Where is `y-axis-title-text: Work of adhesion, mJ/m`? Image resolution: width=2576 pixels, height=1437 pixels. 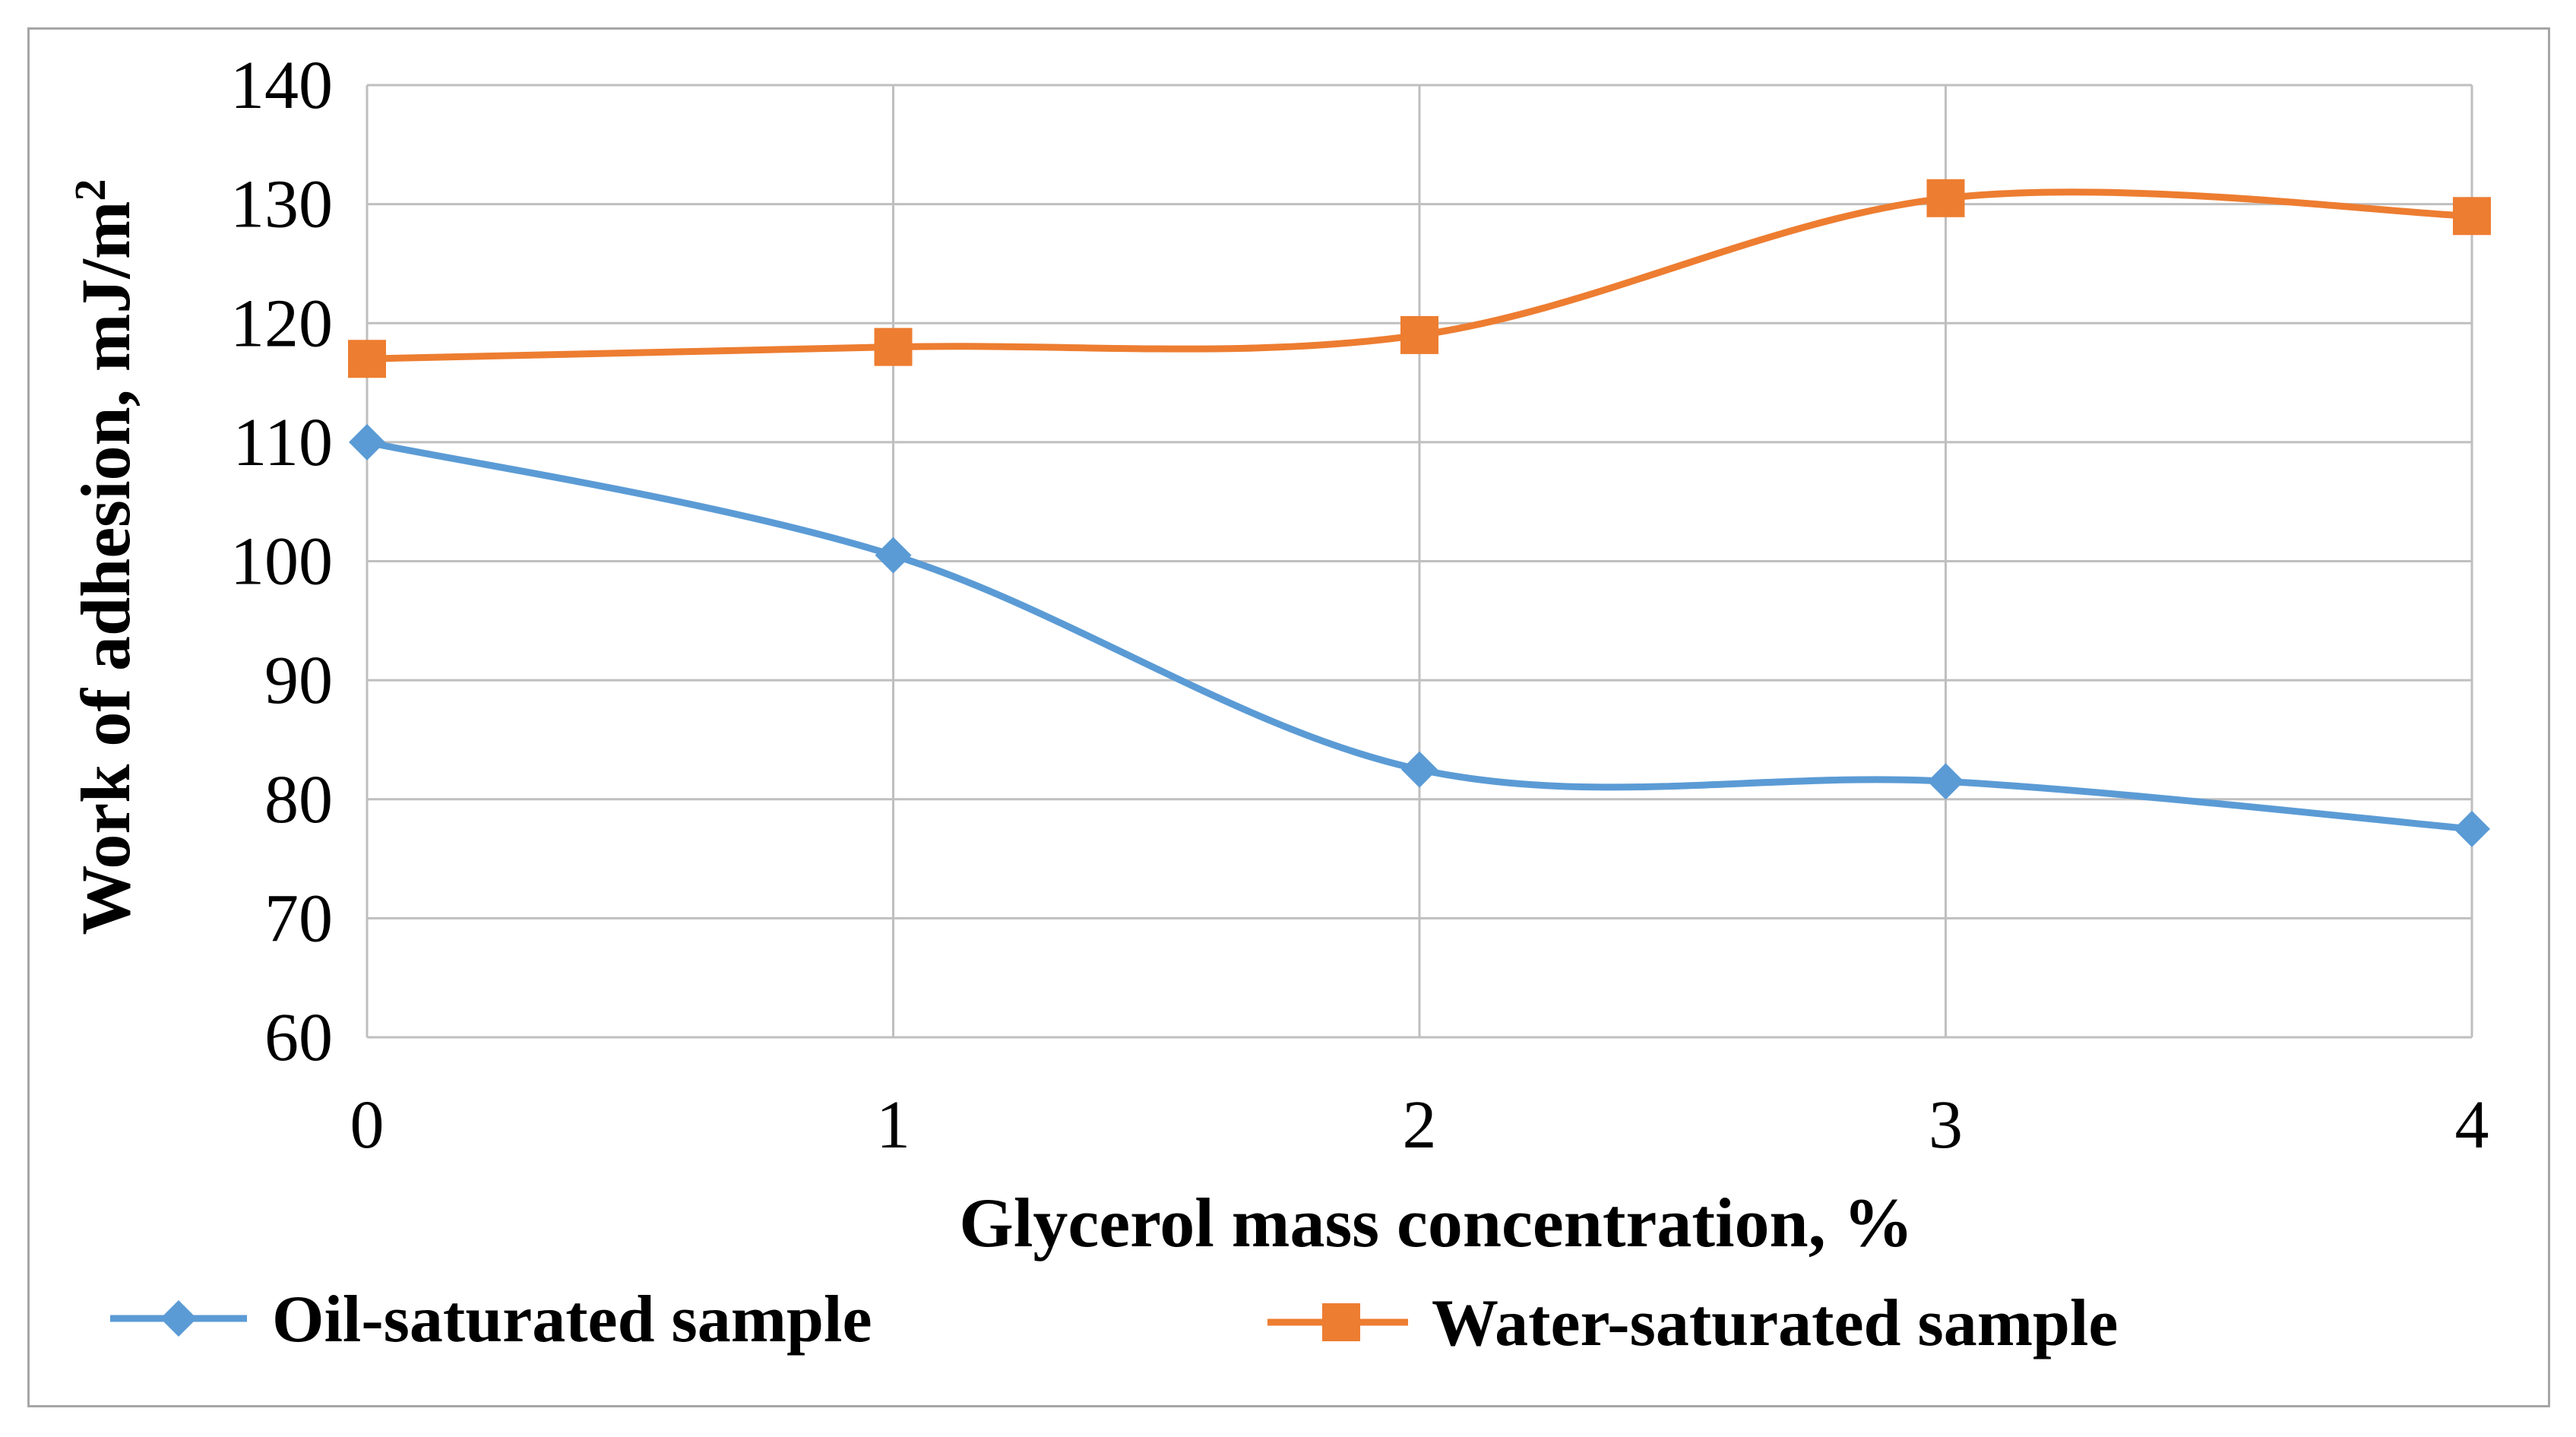
y-axis-title-text: Work of adhesion, mJ/m is located at coordinates (105, 568).